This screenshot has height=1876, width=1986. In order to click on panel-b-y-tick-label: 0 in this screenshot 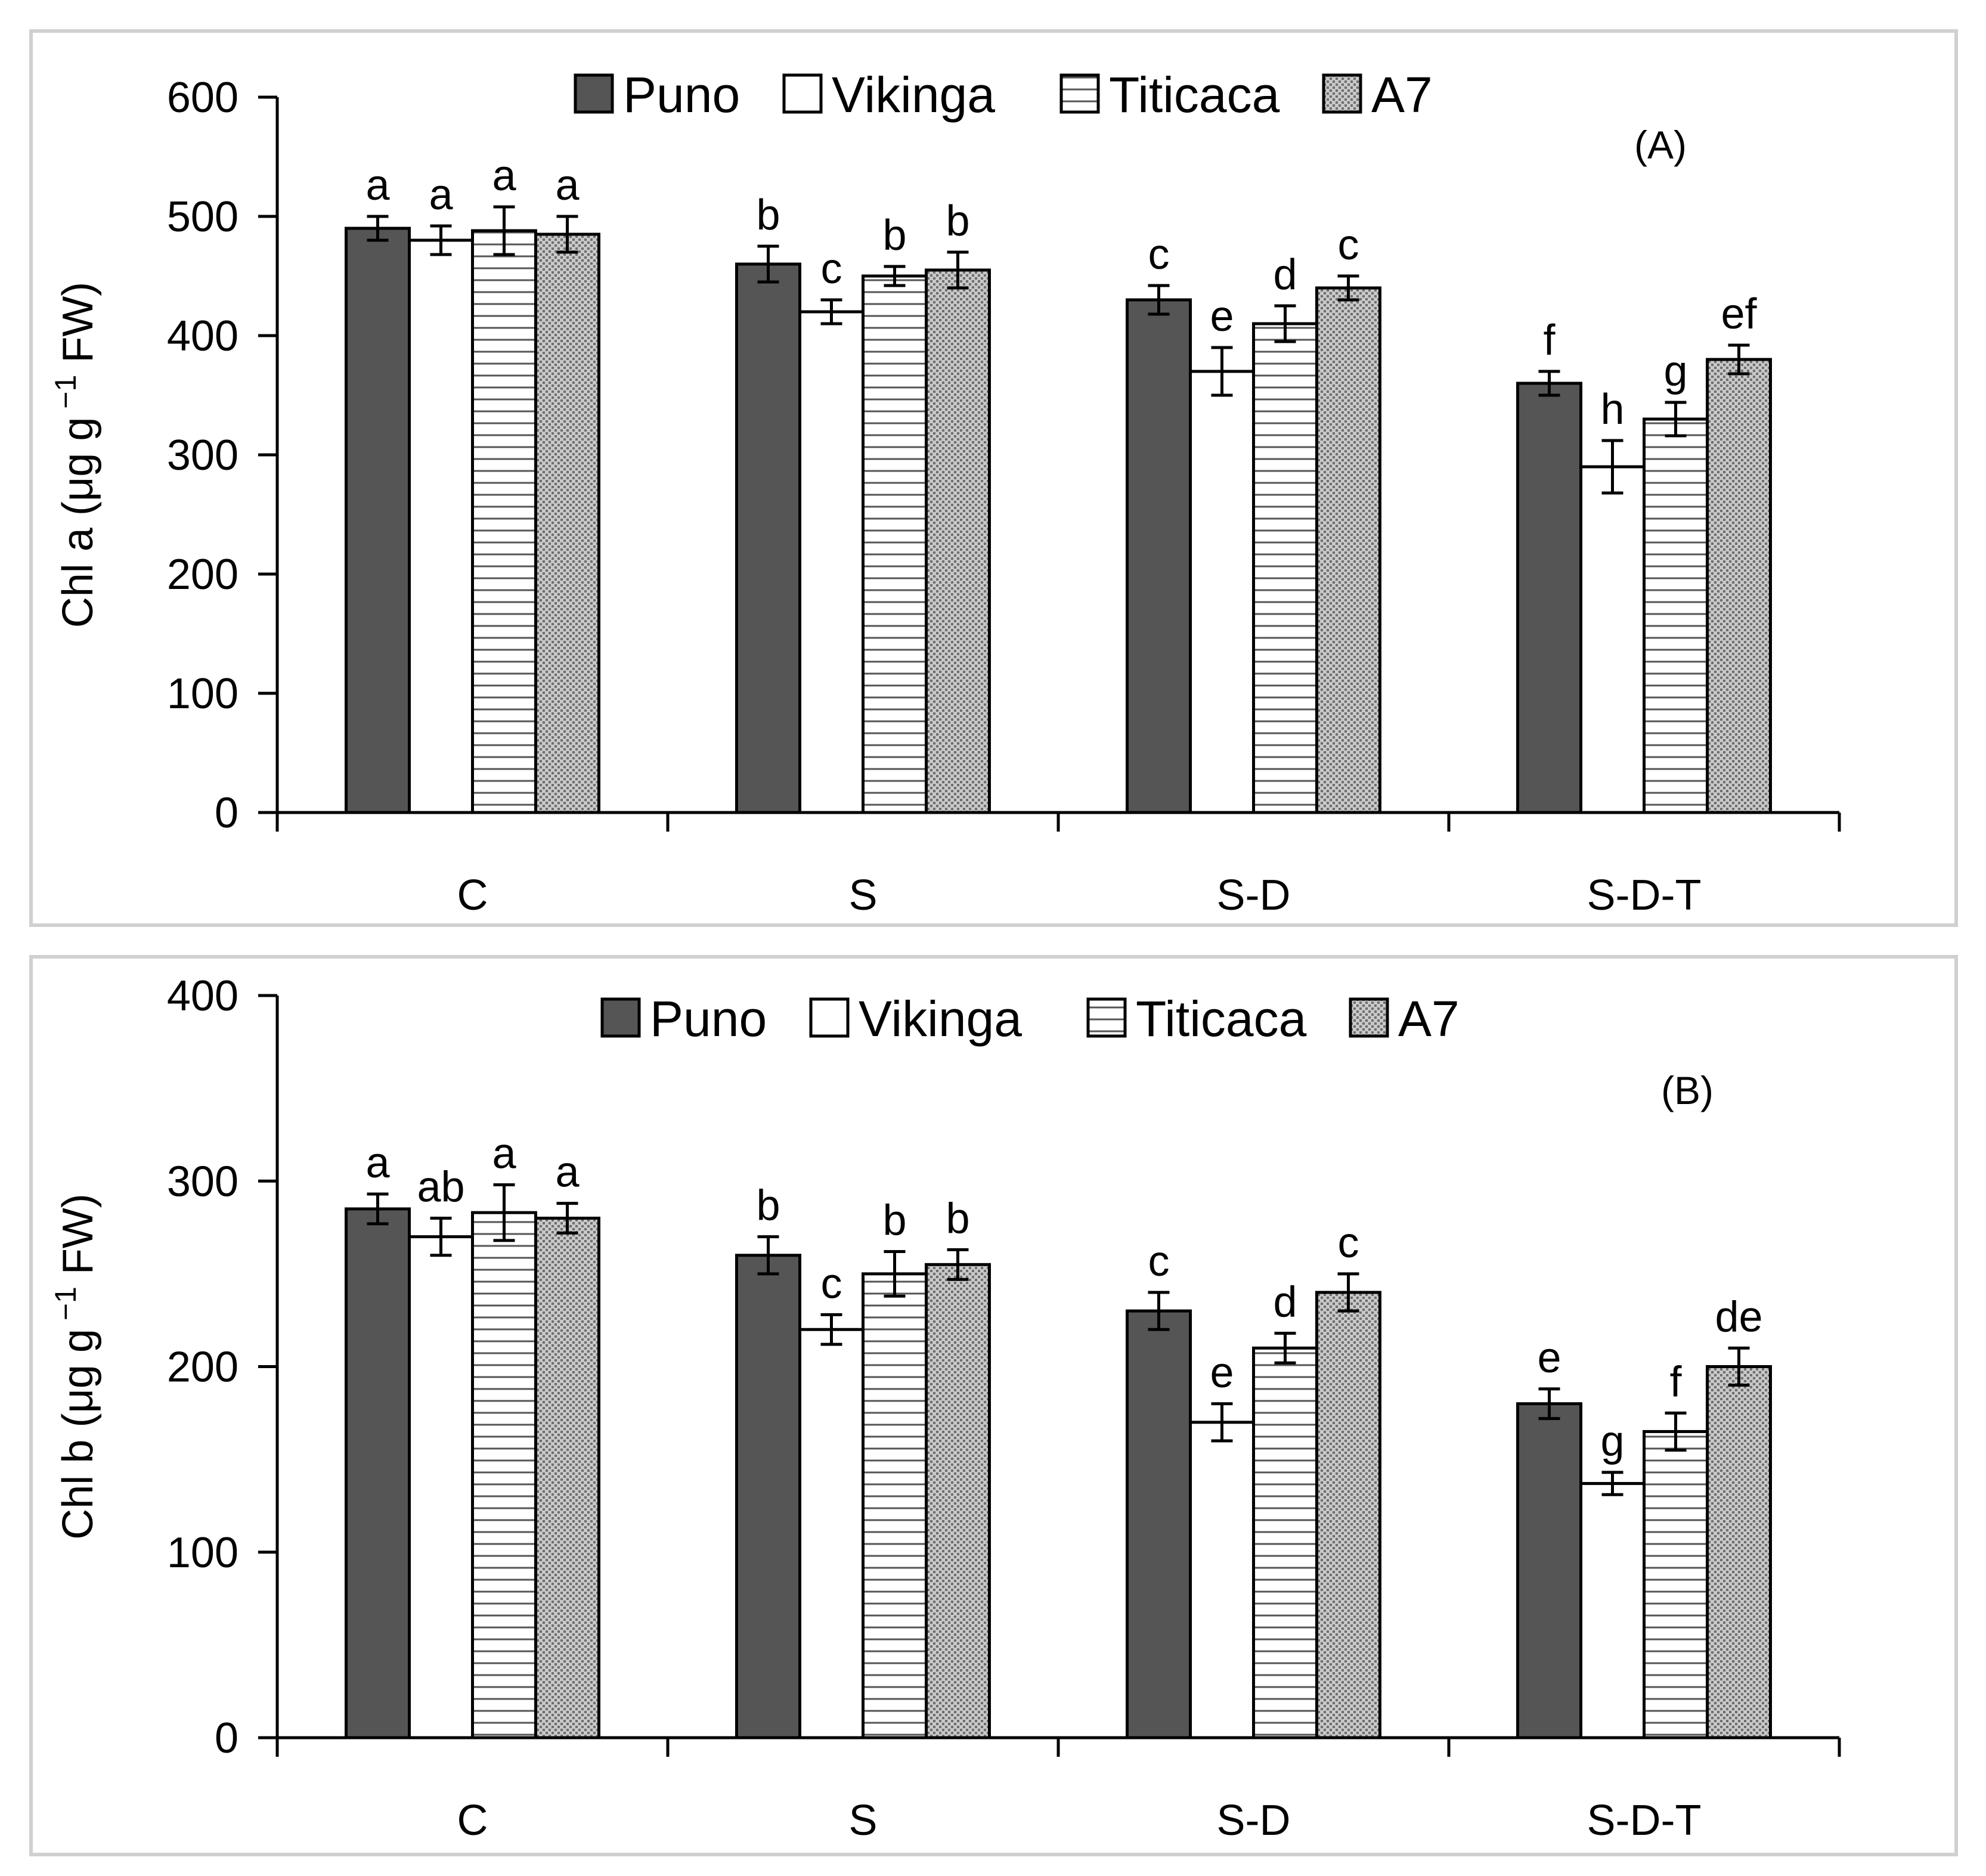, I will do `click(226, 1738)`.